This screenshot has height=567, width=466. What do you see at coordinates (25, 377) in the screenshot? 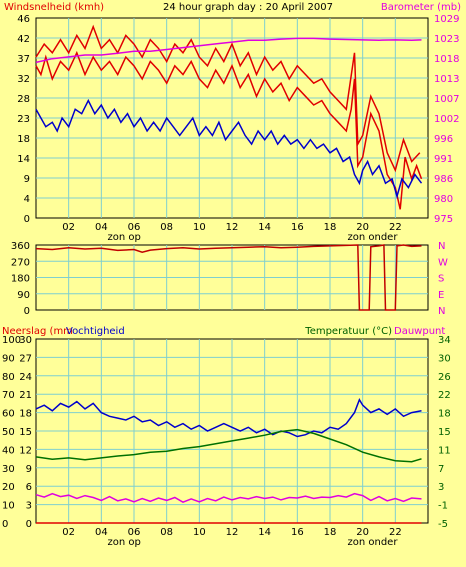
I see `rain-y-tick-label: 24` at bounding box center [25, 377].